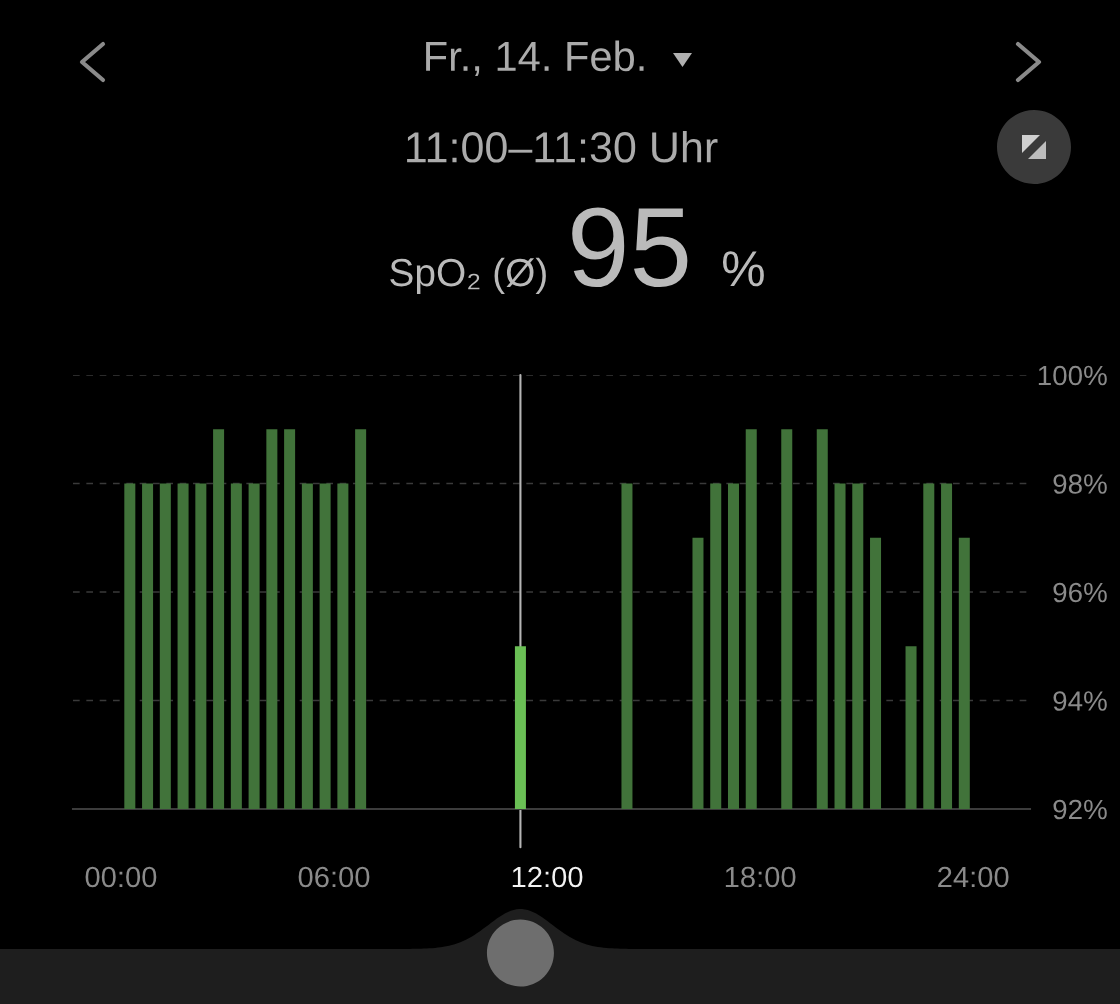 The image size is (1120, 1004). What do you see at coordinates (630, 247) in the screenshot?
I see `text: 95` at bounding box center [630, 247].